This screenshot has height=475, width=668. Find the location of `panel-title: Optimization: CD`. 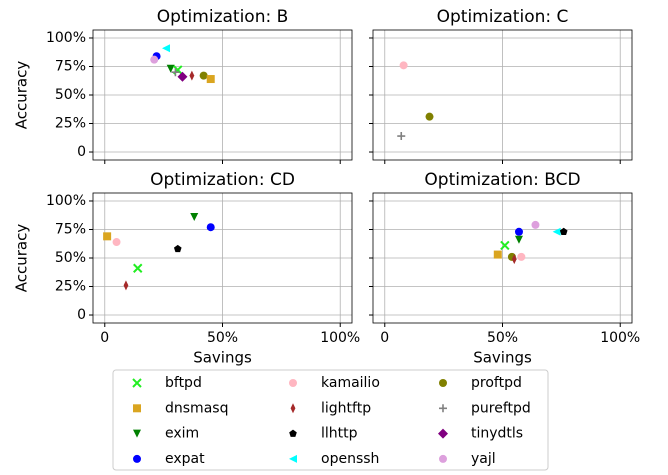

panel-title: Optimization: CD is located at coordinates (222, 180).